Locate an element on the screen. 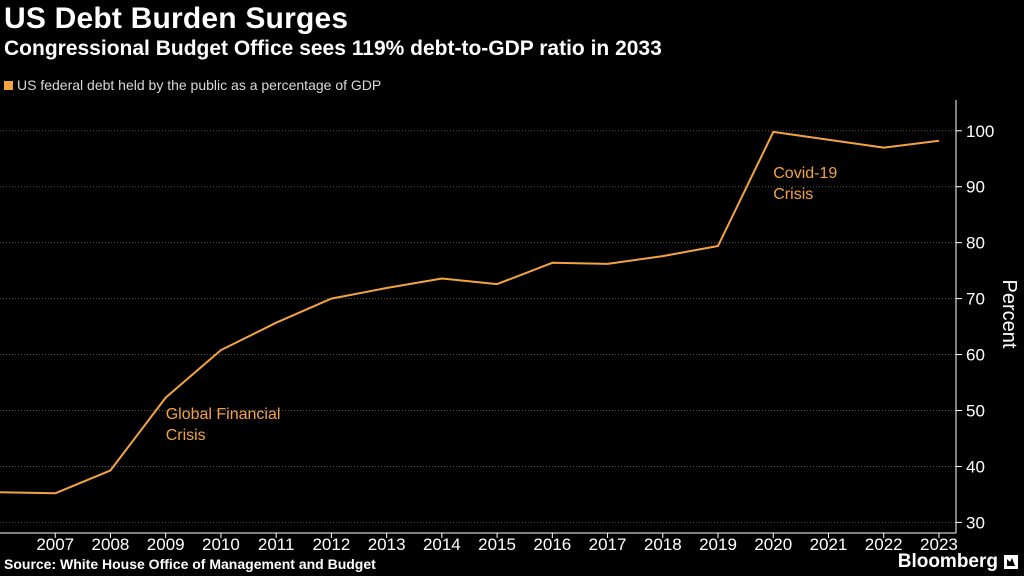 The height and width of the screenshot is (576, 1024). annotation-label: Covid-19 is located at coordinates (805, 173).